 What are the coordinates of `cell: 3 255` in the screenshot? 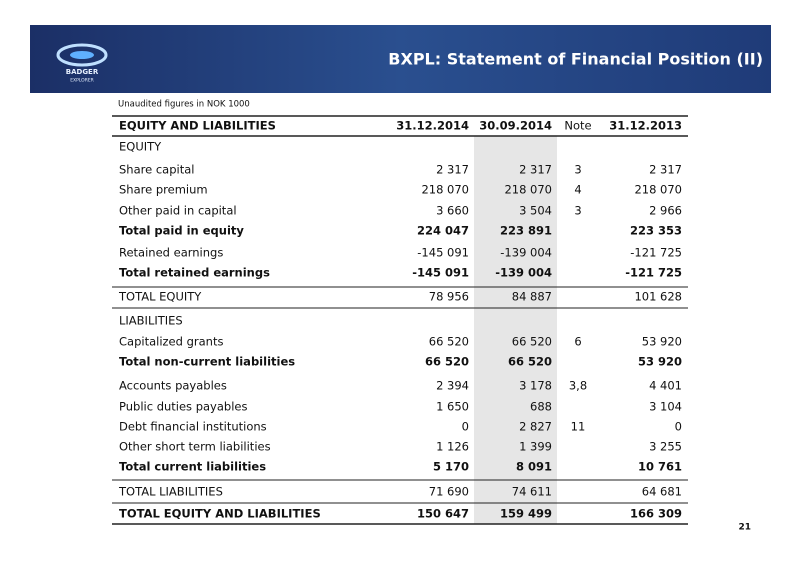 It's located at (665, 447).